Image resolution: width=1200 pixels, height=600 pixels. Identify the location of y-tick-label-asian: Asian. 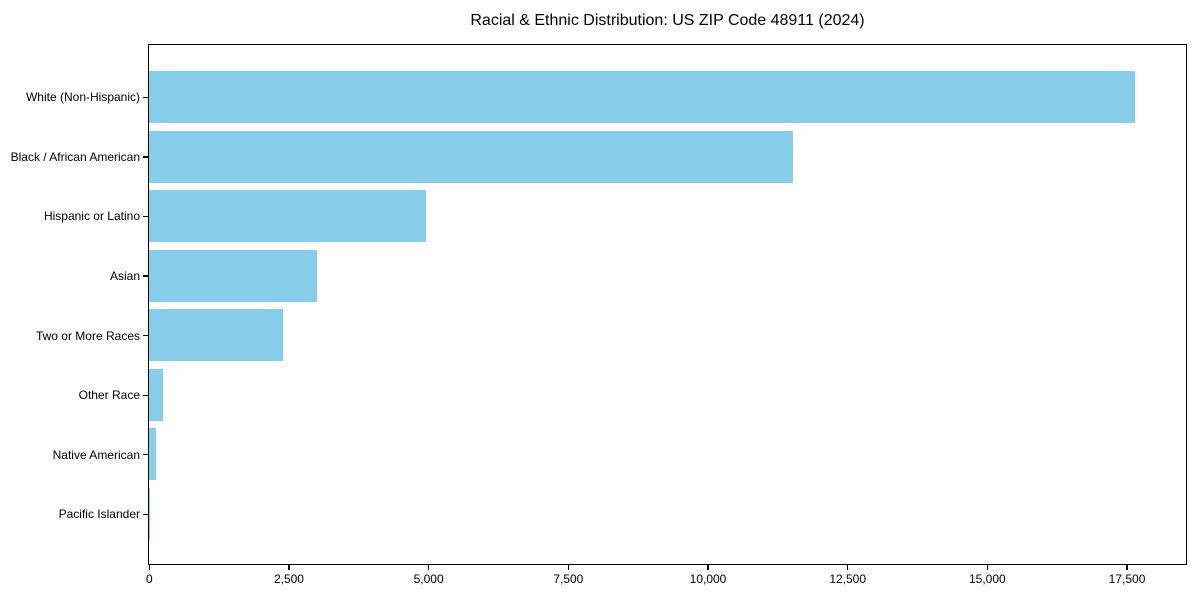
(124, 276).